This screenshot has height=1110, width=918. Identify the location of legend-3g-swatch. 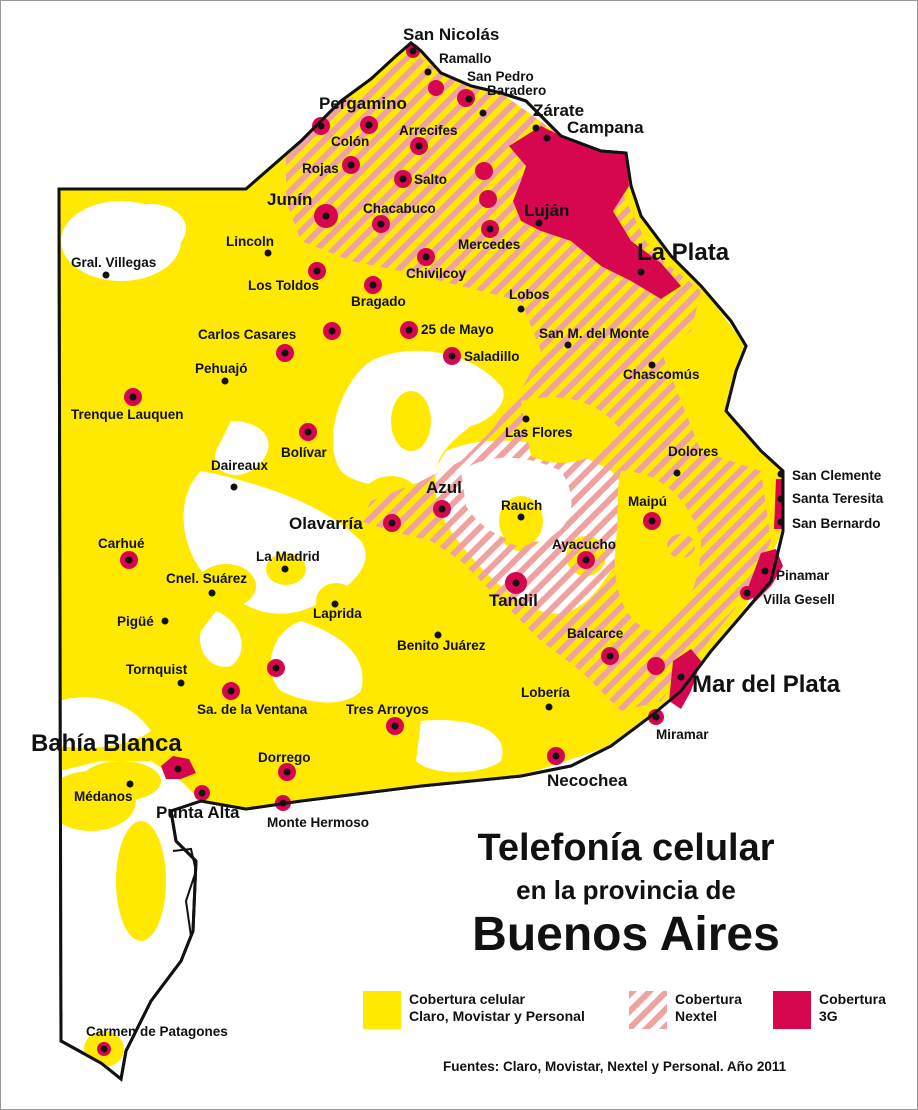
(792, 1010).